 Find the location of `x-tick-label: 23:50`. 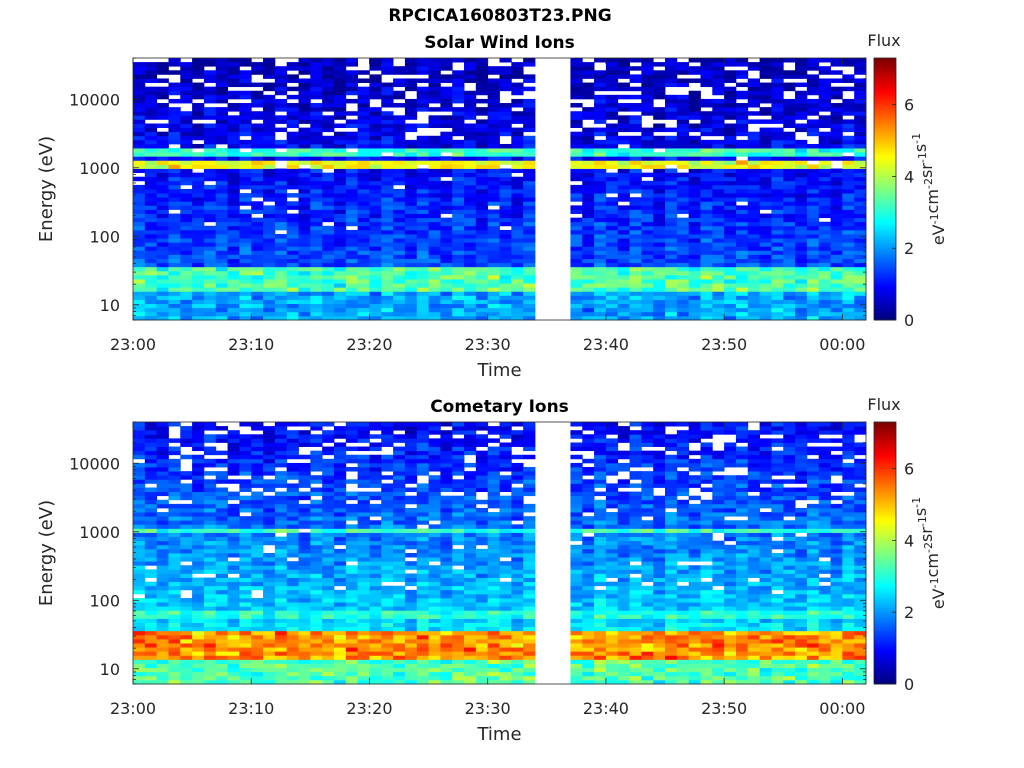

x-tick-label: 23:50 is located at coordinates (724, 344).